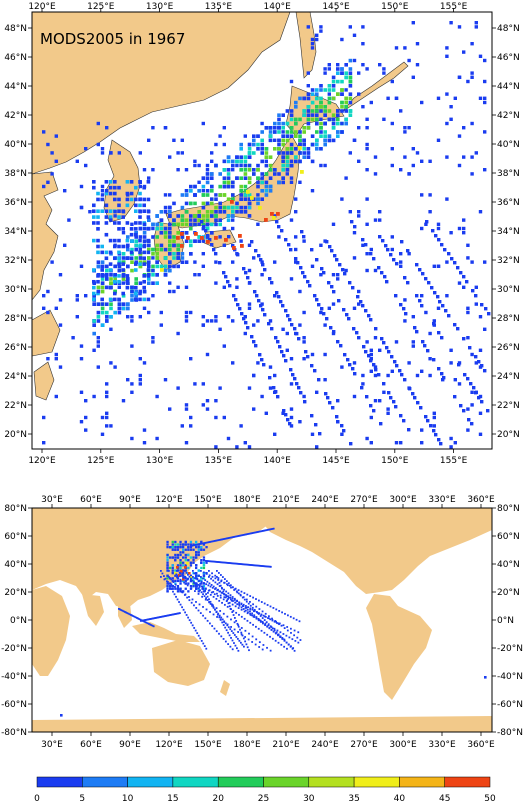  Describe the element at coordinates (510, 705) in the screenshot. I see `y-tick-label-right: -60°N` at that location.